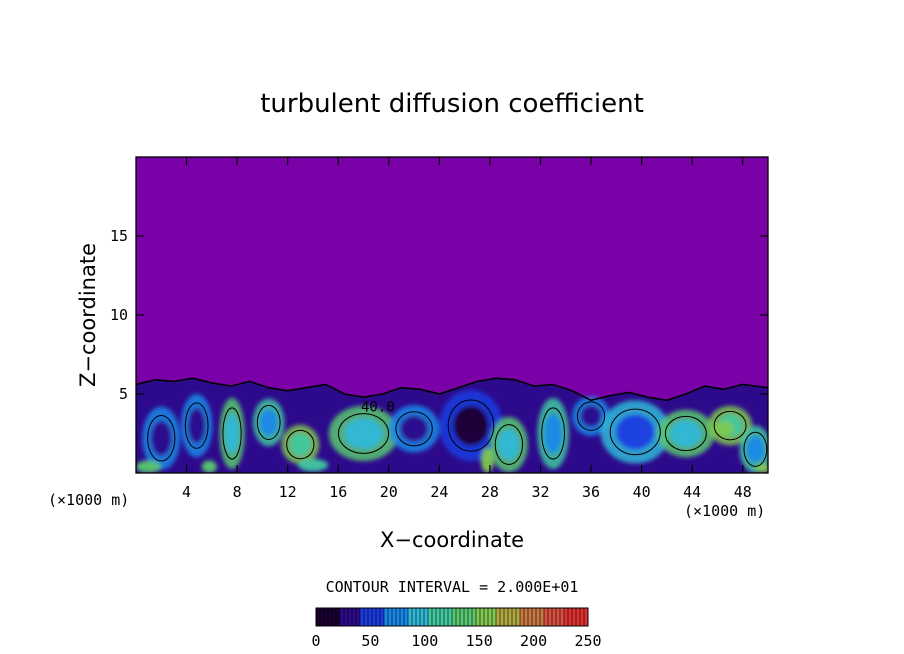 The image size is (904, 654). Describe the element at coordinates (479, 641) in the screenshot. I see `colorbar-tick-label: 150` at that location.